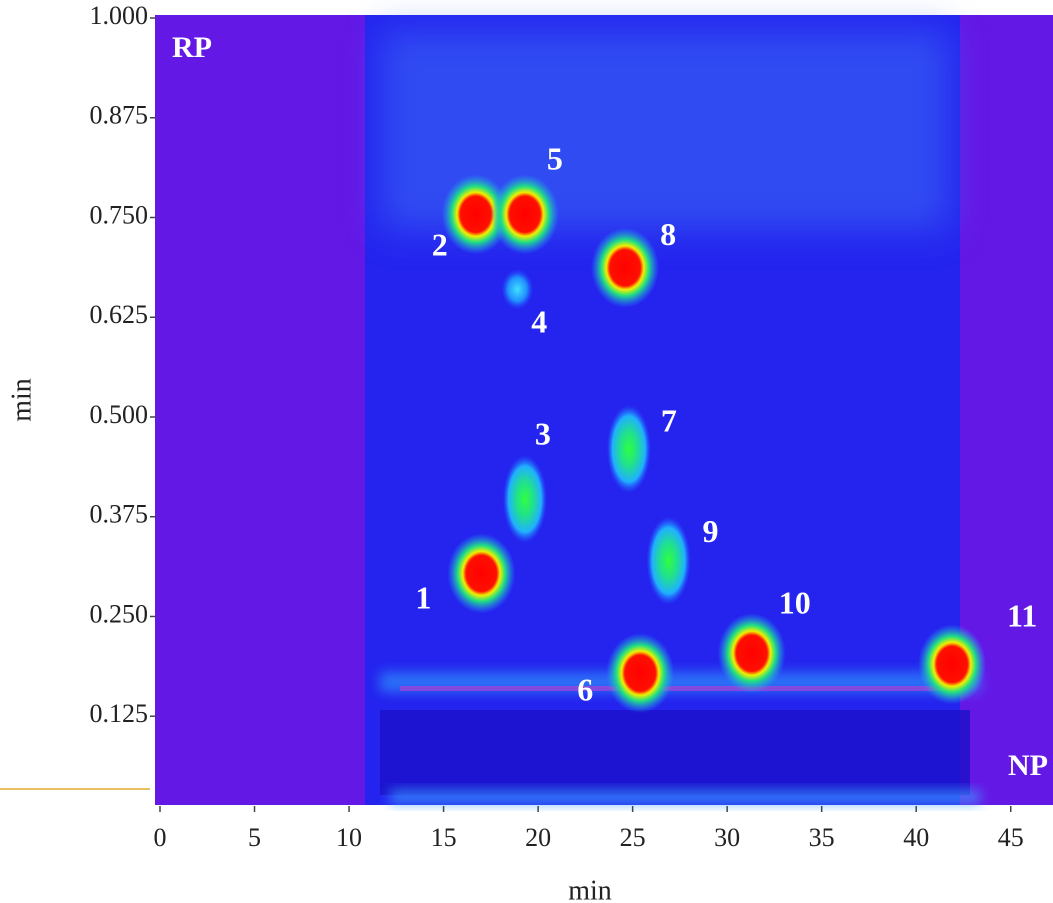  Describe the element at coordinates (119, 613) in the screenshot. I see `y-tick-label: 0.250` at that location.